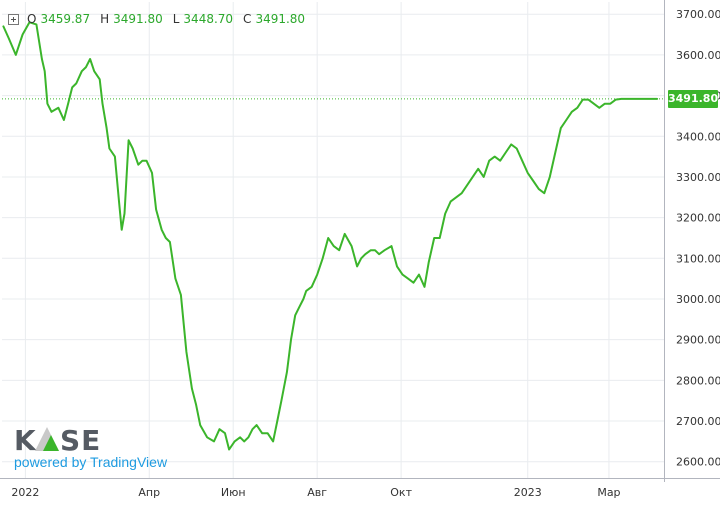  What do you see at coordinates (80, 439) in the screenshot?
I see `svg-text: SE` at bounding box center [80, 439].